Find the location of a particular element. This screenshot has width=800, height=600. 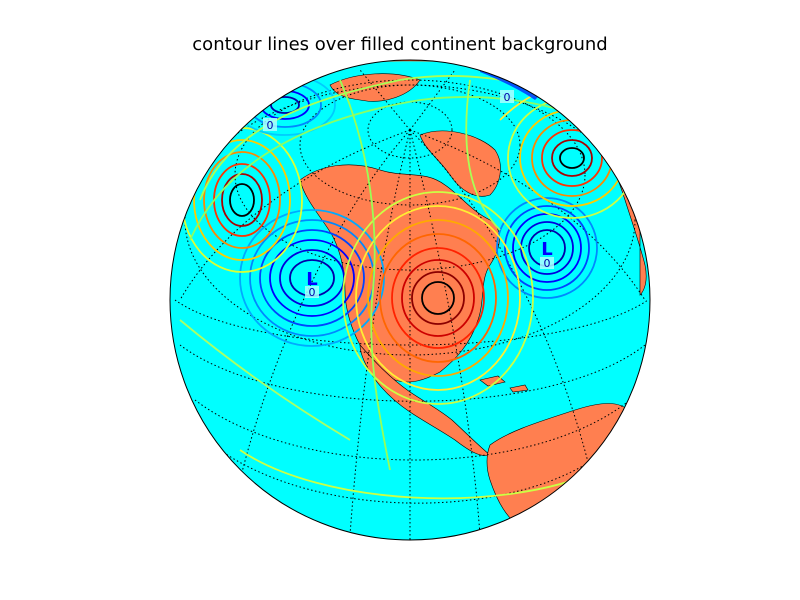

low-marker-east: L 0 is located at coordinates (547, 254).